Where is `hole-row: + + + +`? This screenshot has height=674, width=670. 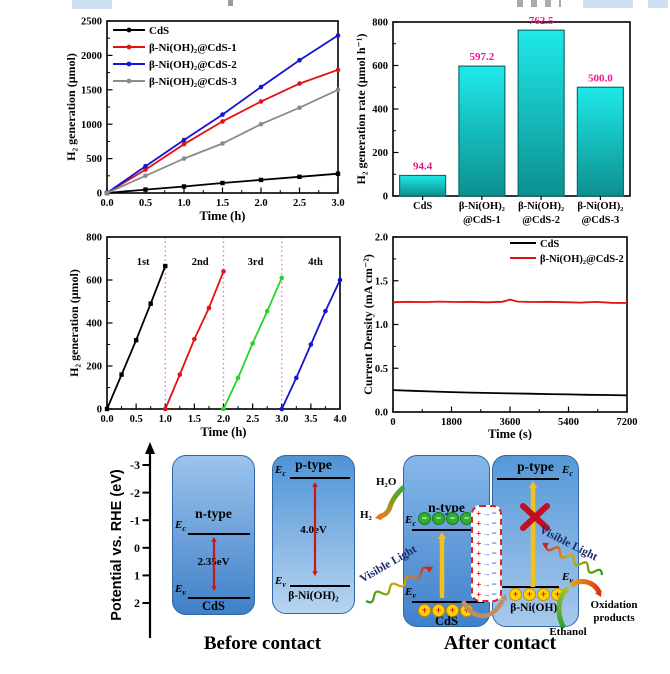 hole-row: + + + + is located at coordinates (445, 610).